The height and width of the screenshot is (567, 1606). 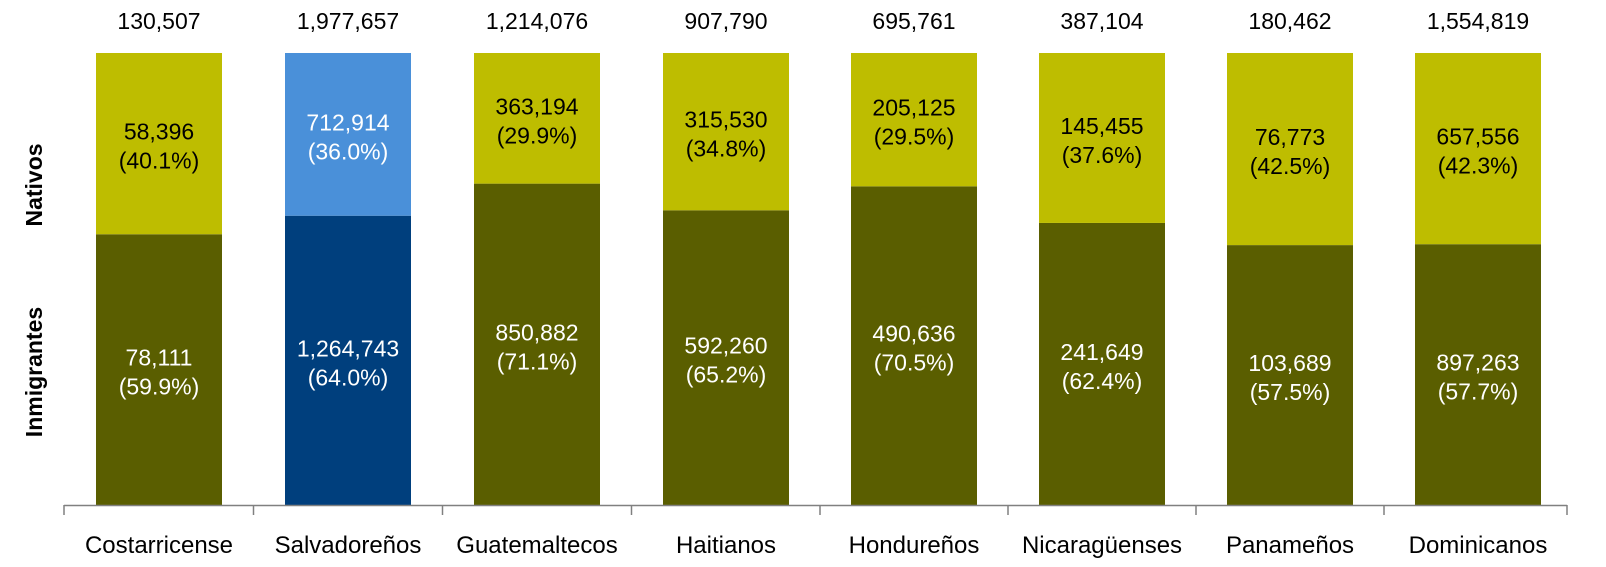 I want to click on total-label: 1,214,076, so click(x=537, y=21).